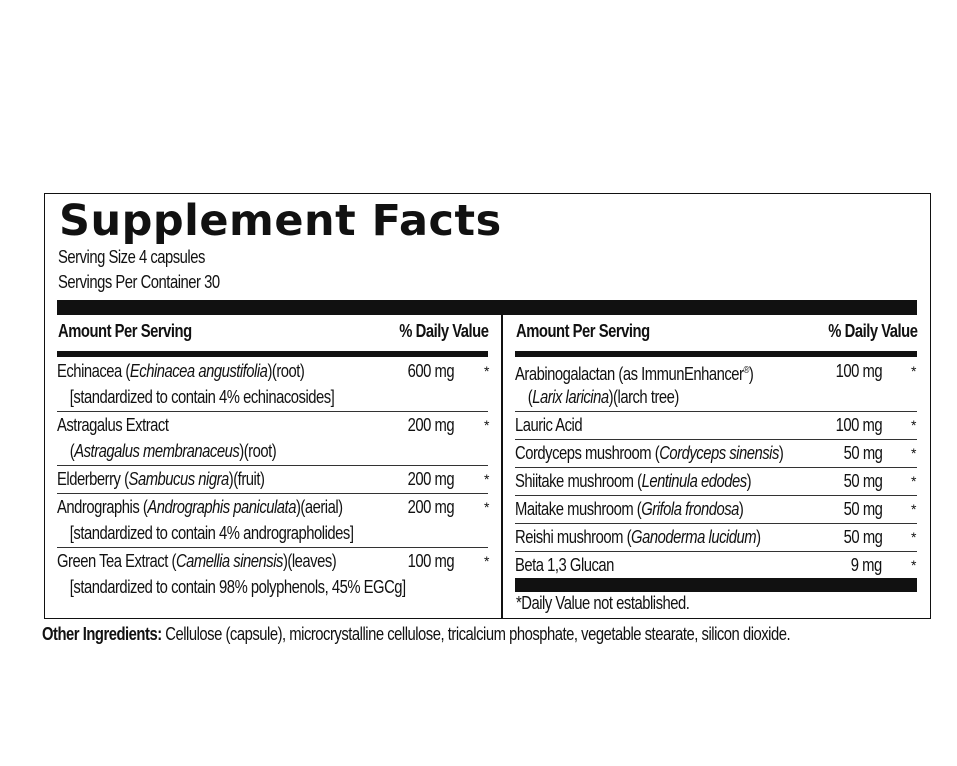 This screenshot has width=957, height=766. I want to click on nutrient-row: Beta 1,3 Glucan 9 mg *, so click(716, 566).